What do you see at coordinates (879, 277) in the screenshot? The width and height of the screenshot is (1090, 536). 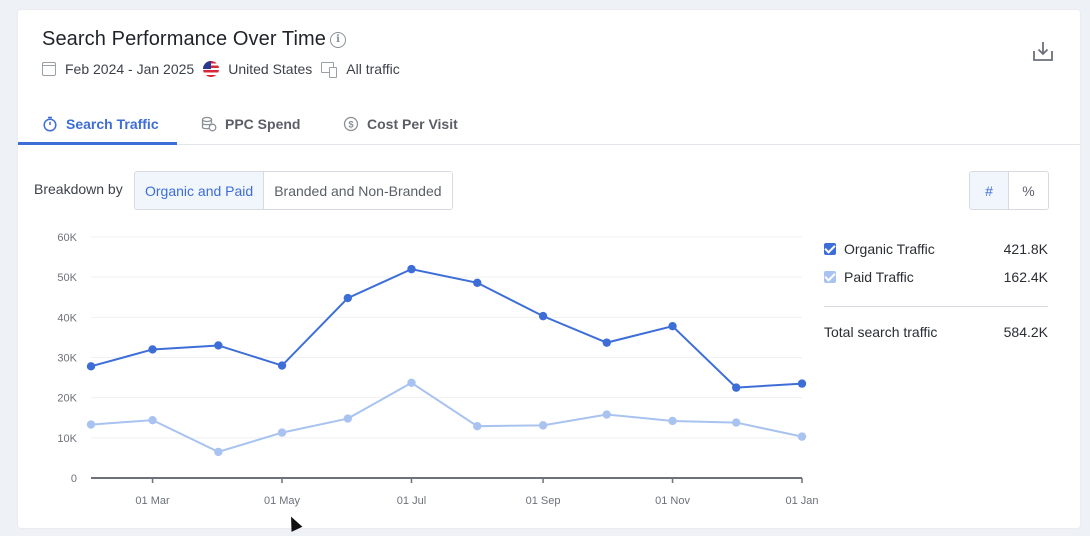 I see `legend-label: Paid Traffic` at bounding box center [879, 277].